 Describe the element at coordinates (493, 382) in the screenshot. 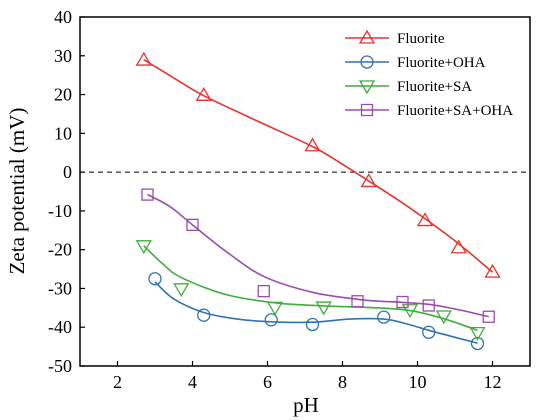

I see `x-tick-label: 12` at that location.